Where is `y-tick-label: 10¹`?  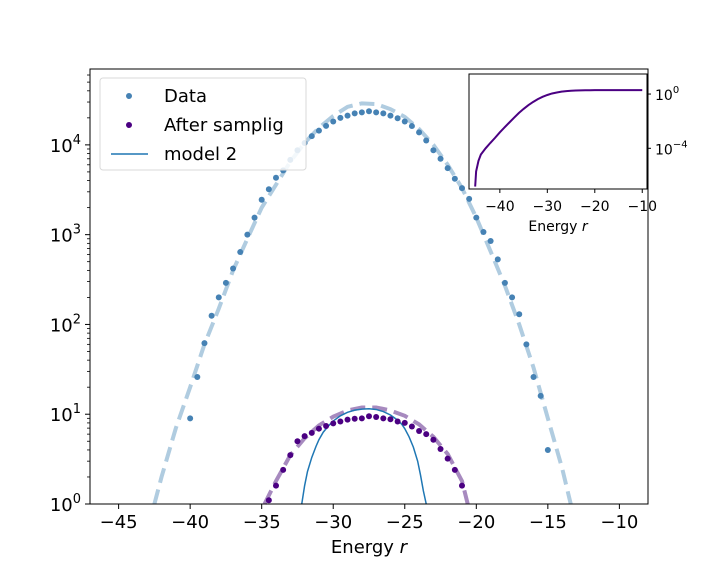 y-tick-label: 10¹ is located at coordinates (65, 414).